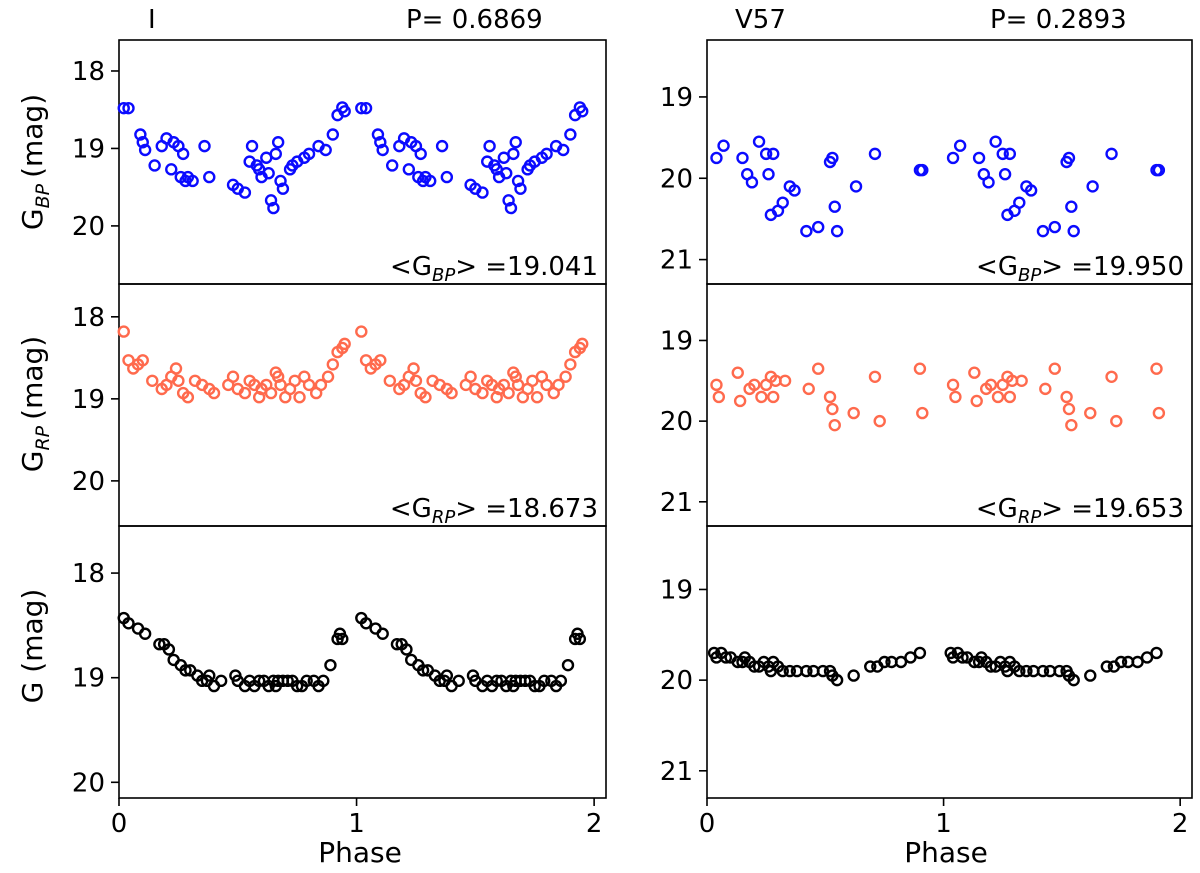 This screenshot has height=873, width=1200. Describe the element at coordinates (32, 646) in the screenshot. I see `ylabel-g: G (mag)` at that location.